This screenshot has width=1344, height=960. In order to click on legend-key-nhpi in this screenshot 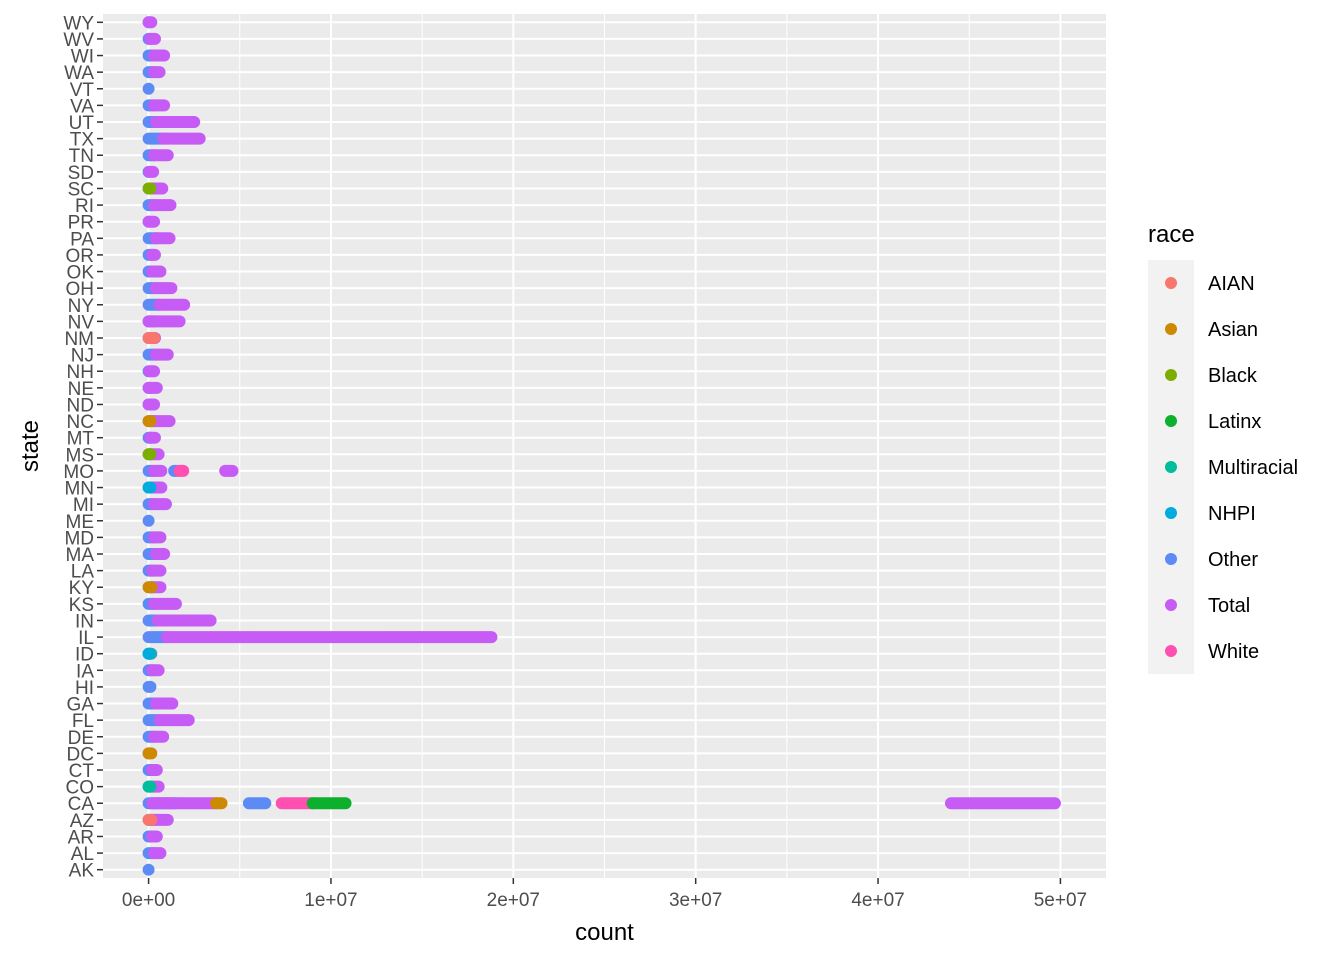, I will do `click(1171, 513)`.